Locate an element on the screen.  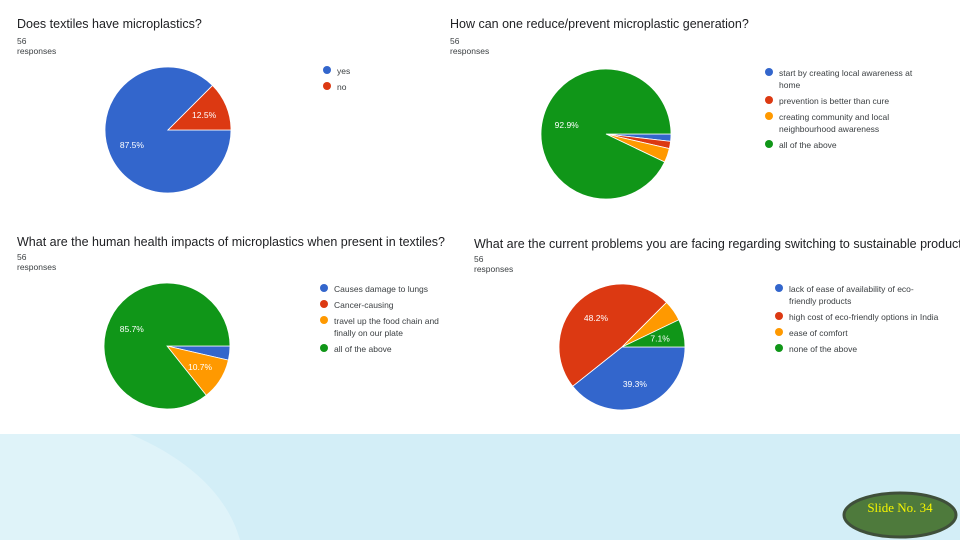
slice-data-label: 39.3% is located at coordinates (635, 384).